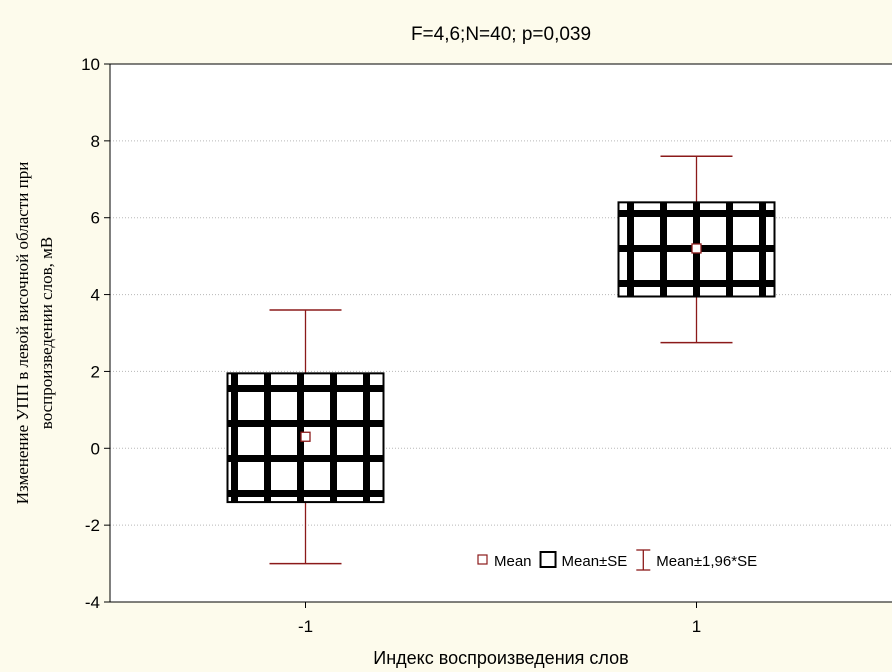  Describe the element at coordinates (95, 141) in the screenshot. I see `y-tick-label: 8` at that location.